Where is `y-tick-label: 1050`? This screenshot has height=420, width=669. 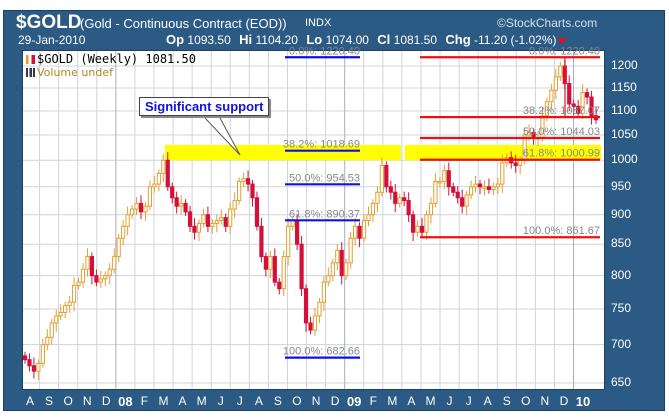
y-tick-label: 1050 is located at coordinates (624, 134).